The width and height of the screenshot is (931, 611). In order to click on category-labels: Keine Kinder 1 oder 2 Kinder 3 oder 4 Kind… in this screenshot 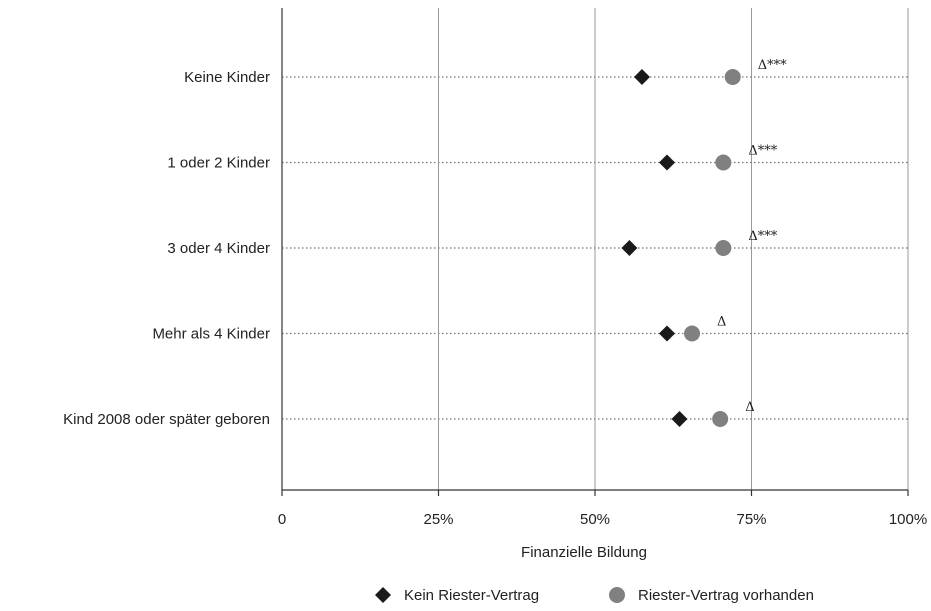, I will do `click(166, 248)`.